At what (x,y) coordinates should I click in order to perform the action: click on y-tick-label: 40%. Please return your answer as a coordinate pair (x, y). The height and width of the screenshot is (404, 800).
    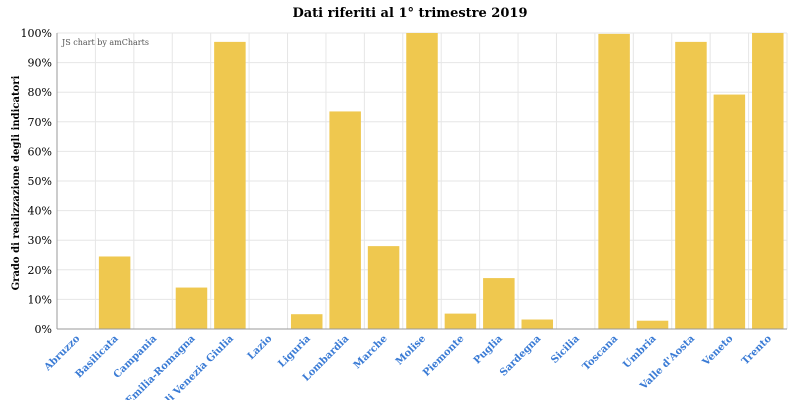
    Looking at the image, I should click on (40, 211).